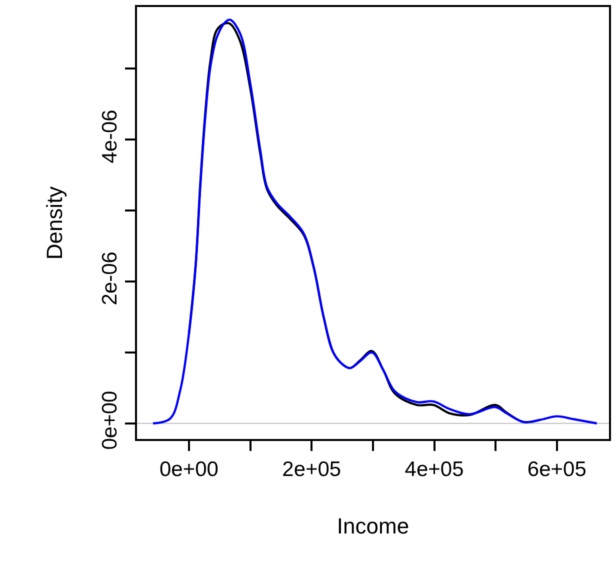 This screenshot has height=586, width=616. Describe the element at coordinates (556, 470) in the screenshot. I see `x-tick-label: 6e+05` at that location.